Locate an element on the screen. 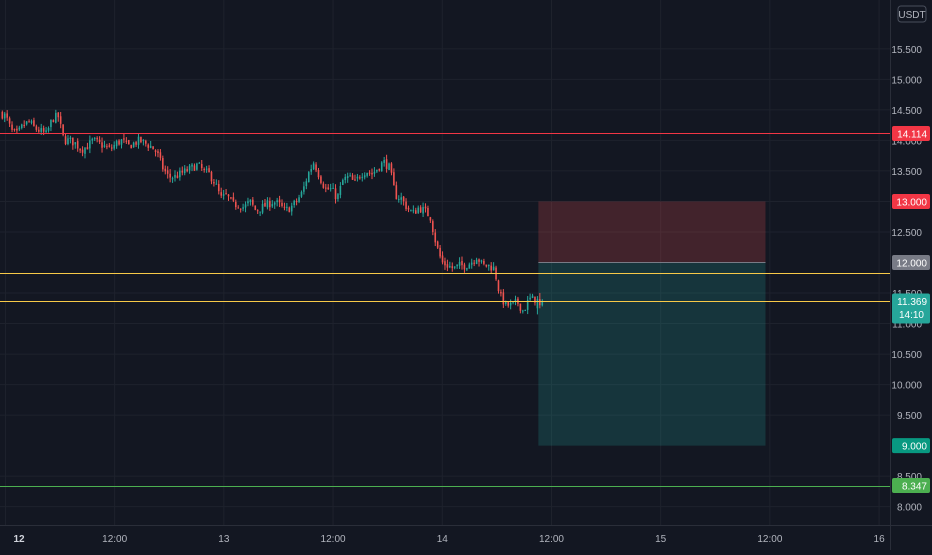 This screenshot has width=932, height=555. y-tick-label: 14.500 is located at coordinates (906, 111).